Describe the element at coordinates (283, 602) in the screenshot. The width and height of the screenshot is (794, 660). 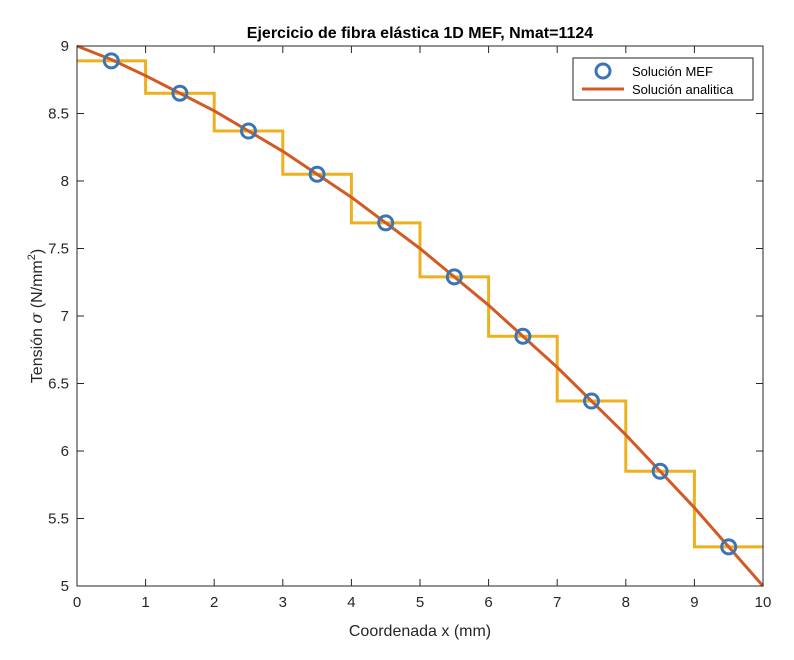
I see `x-tick-label: 3` at that location.